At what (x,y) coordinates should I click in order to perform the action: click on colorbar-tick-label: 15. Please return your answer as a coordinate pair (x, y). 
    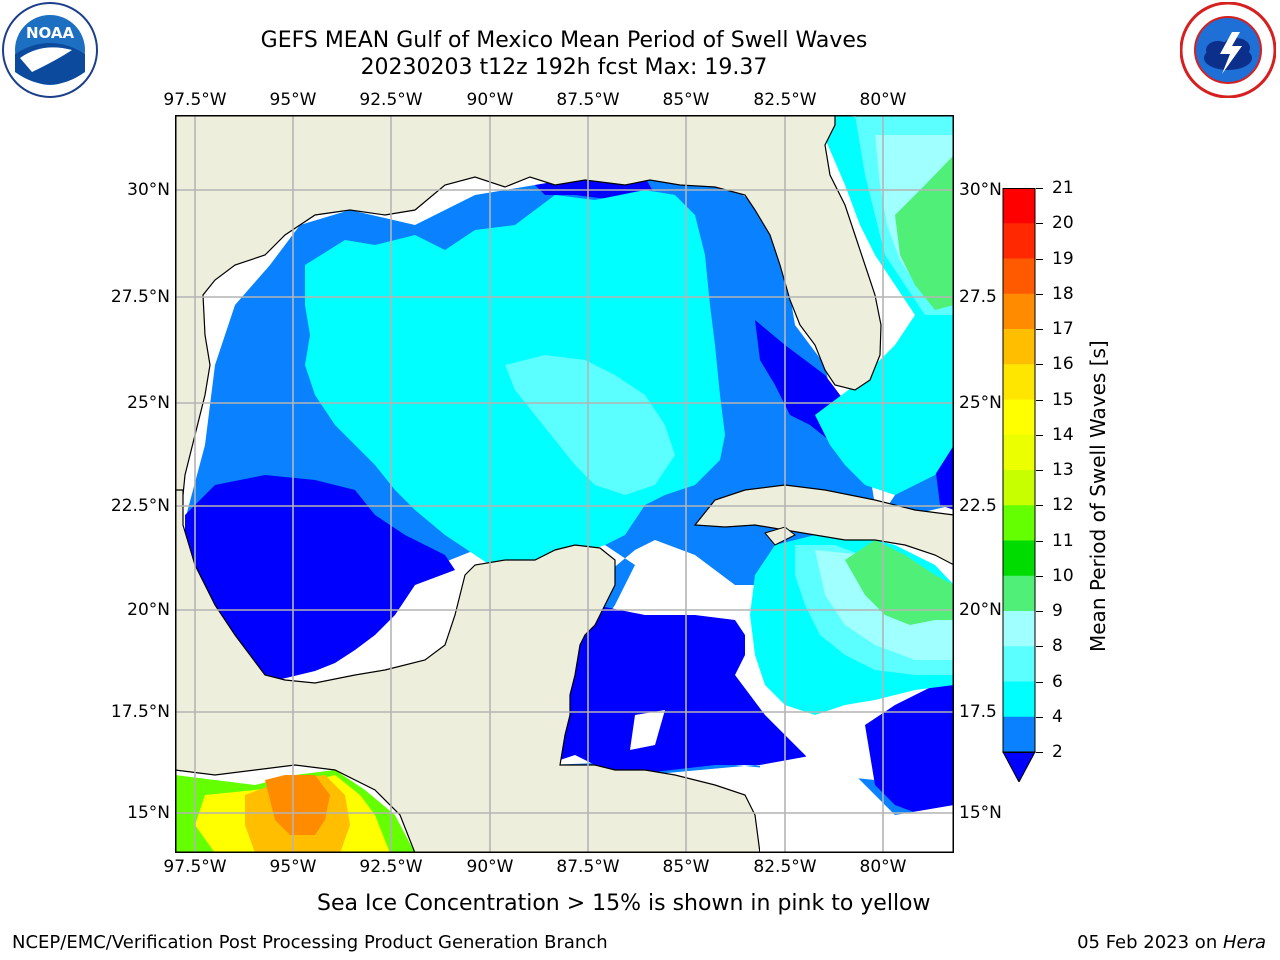
    Looking at the image, I should click on (1063, 399).